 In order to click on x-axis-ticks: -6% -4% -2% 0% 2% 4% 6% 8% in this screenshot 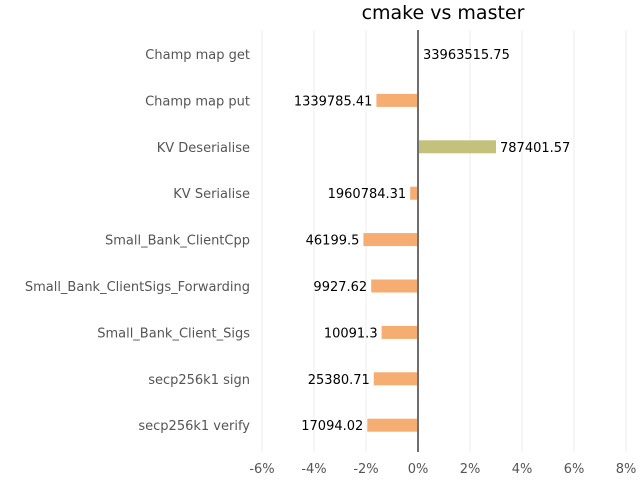, I will do `click(442, 469)`.